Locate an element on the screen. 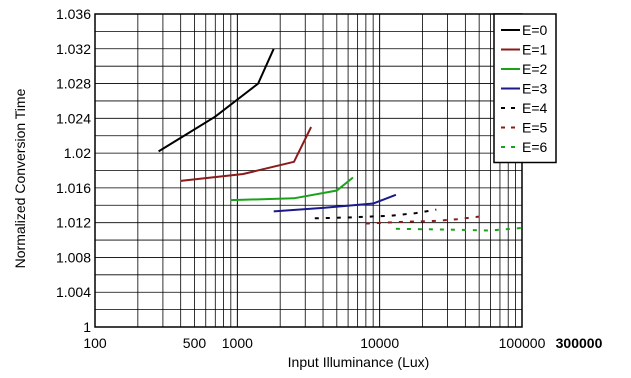  series-line-e2 is located at coordinates (292, 189).